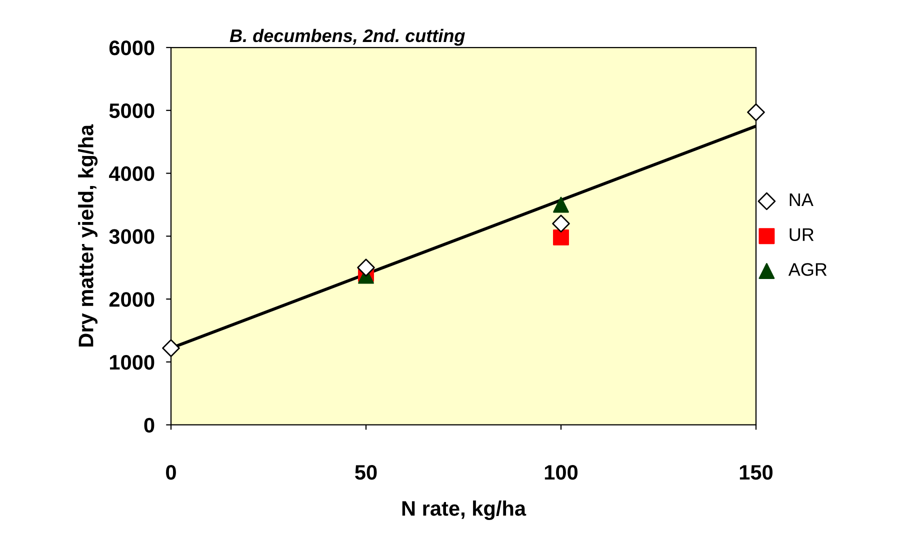 The width and height of the screenshot is (900, 559). I want to click on x-tick-label: 150, so click(756, 472).